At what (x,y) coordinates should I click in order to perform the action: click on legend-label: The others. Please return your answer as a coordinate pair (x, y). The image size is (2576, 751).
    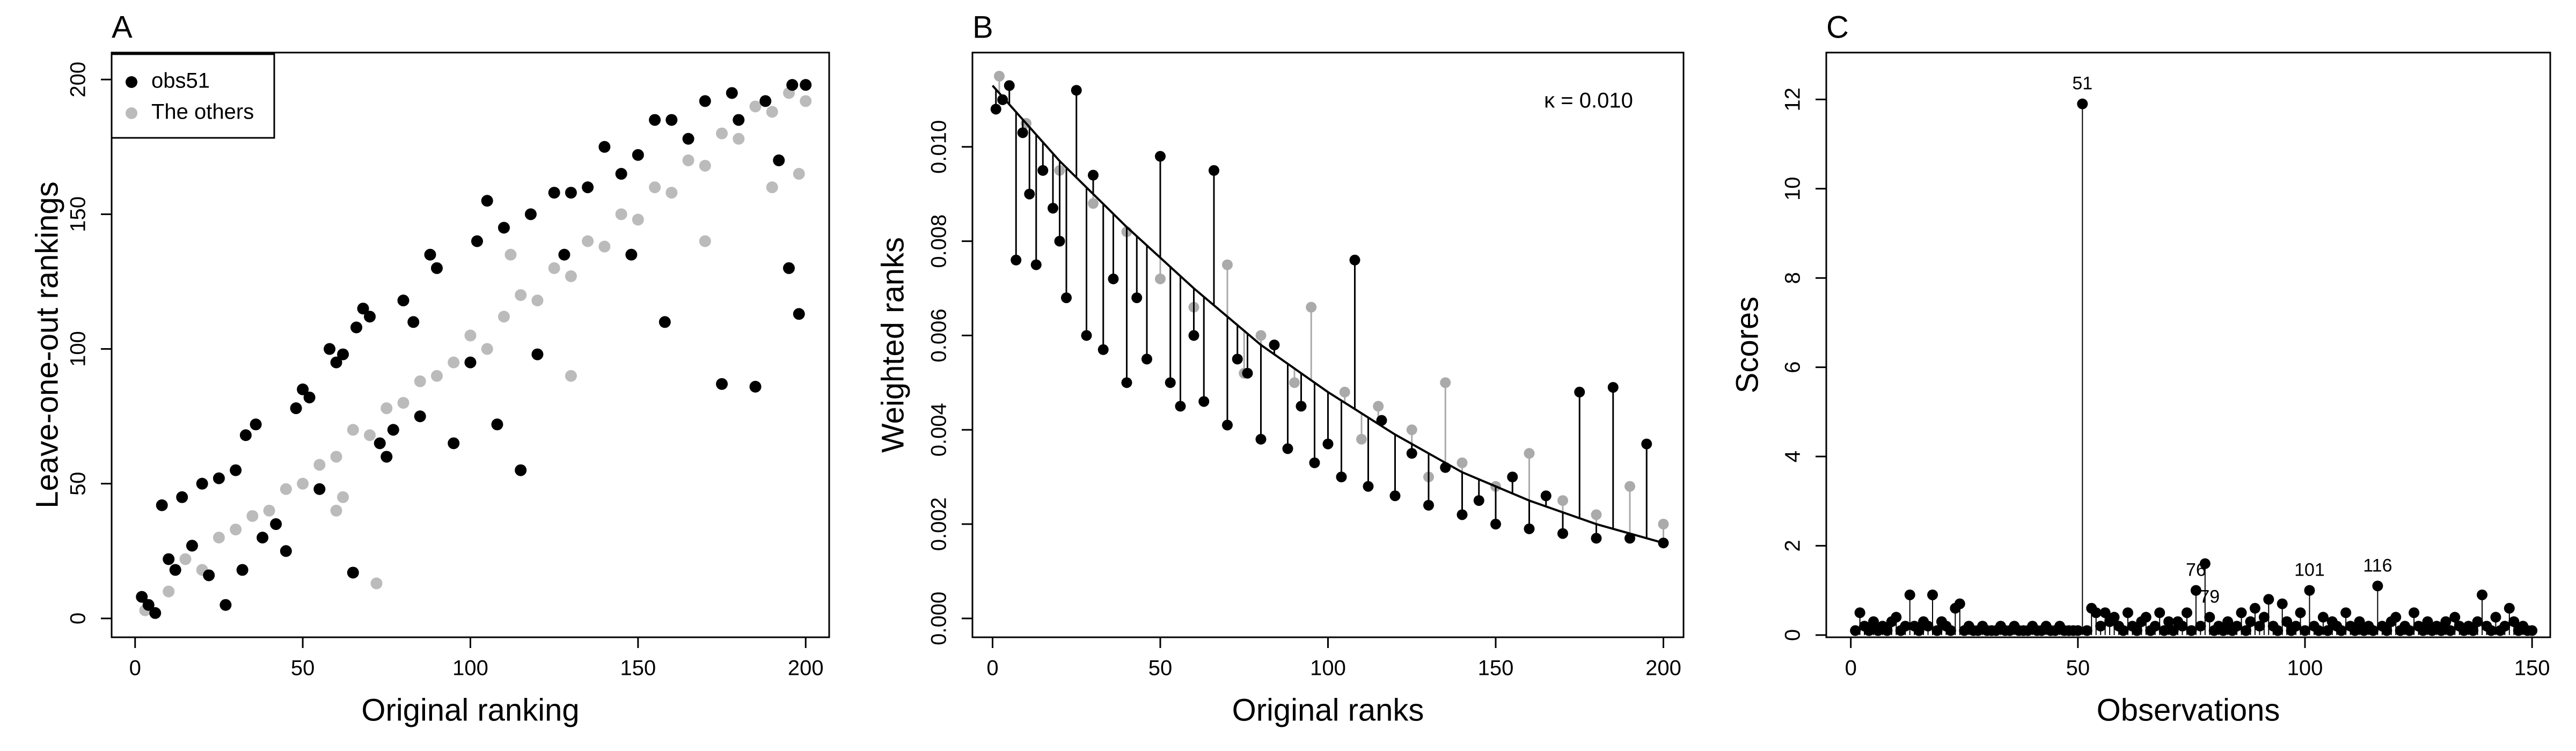
    Looking at the image, I should click on (202, 112).